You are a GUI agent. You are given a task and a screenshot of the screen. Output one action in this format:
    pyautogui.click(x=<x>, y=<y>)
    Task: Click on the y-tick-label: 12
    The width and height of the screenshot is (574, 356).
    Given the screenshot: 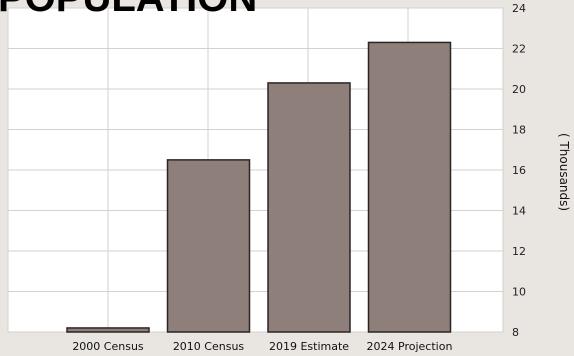 What is the action you would take?
    pyautogui.click(x=519, y=251)
    